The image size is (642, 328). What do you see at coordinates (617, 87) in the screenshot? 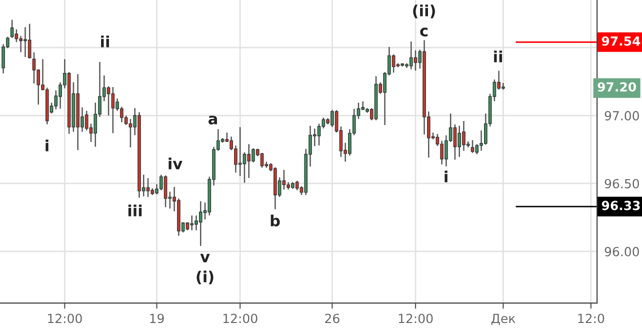
I see `text: 97.20` at bounding box center [617, 87].